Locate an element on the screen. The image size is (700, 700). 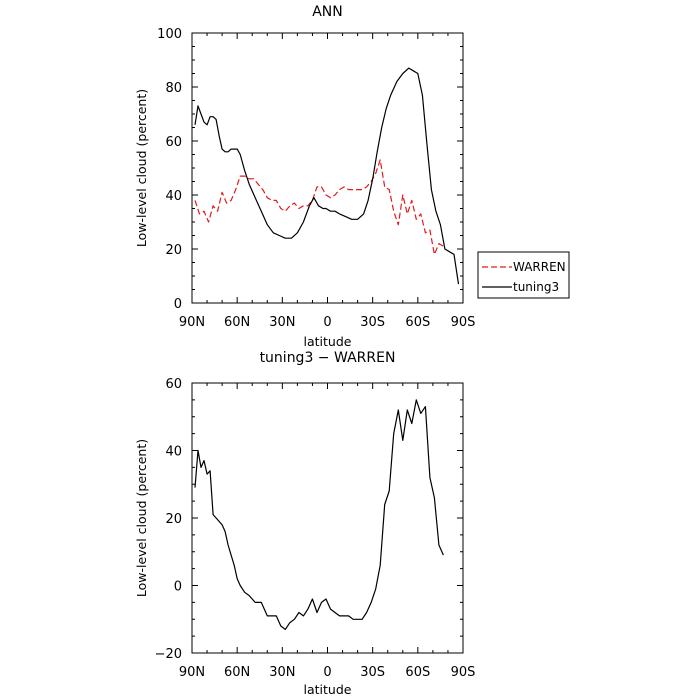
x-tick-label: 0 is located at coordinates (327, 672).